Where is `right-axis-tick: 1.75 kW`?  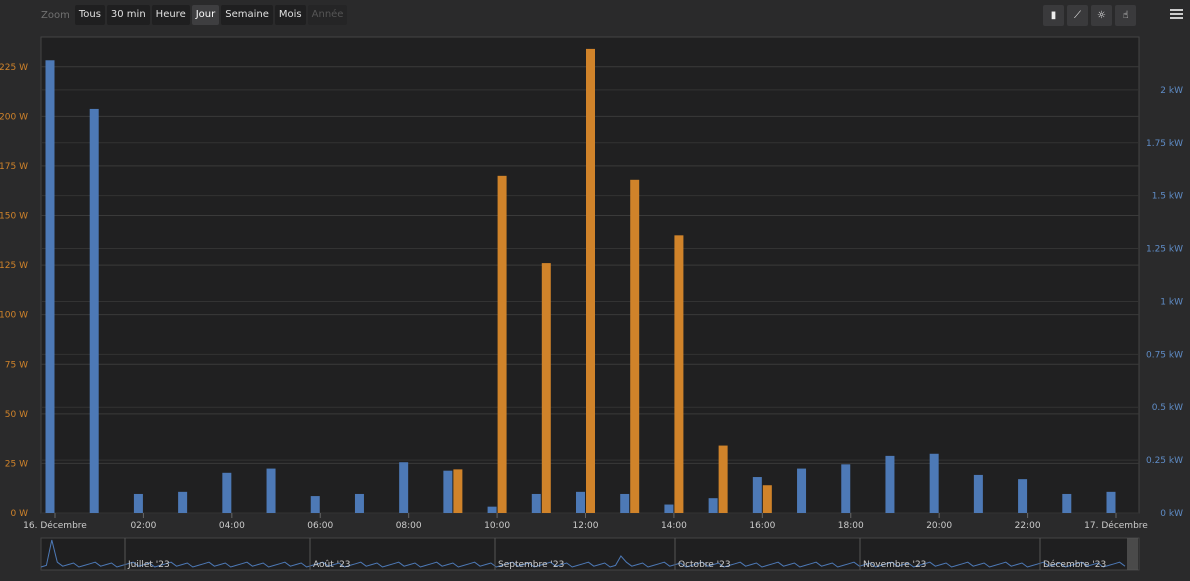 right-axis-tick: 1.75 kW is located at coordinates (1164, 144).